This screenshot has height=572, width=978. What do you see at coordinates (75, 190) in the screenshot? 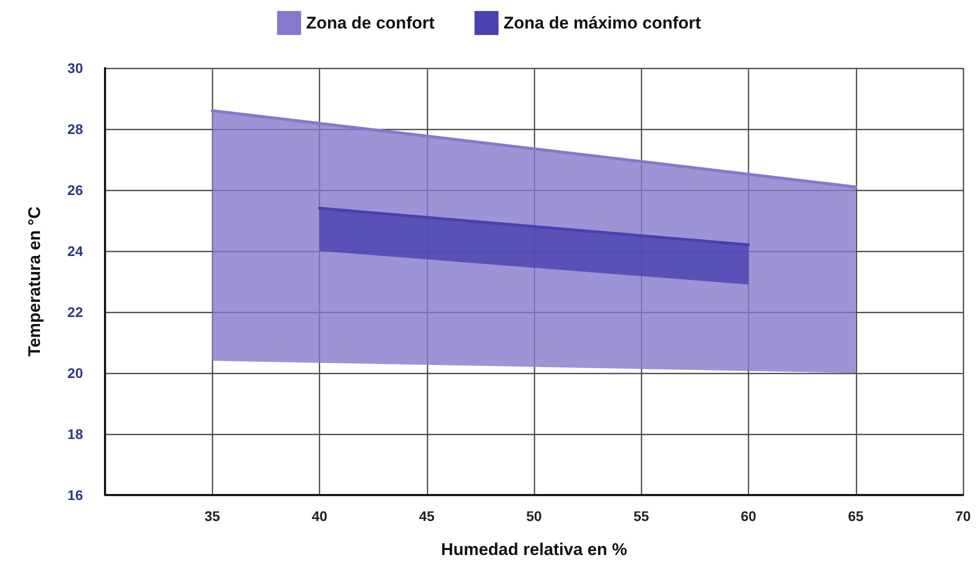
I see `y-tick-label: 26` at bounding box center [75, 190].